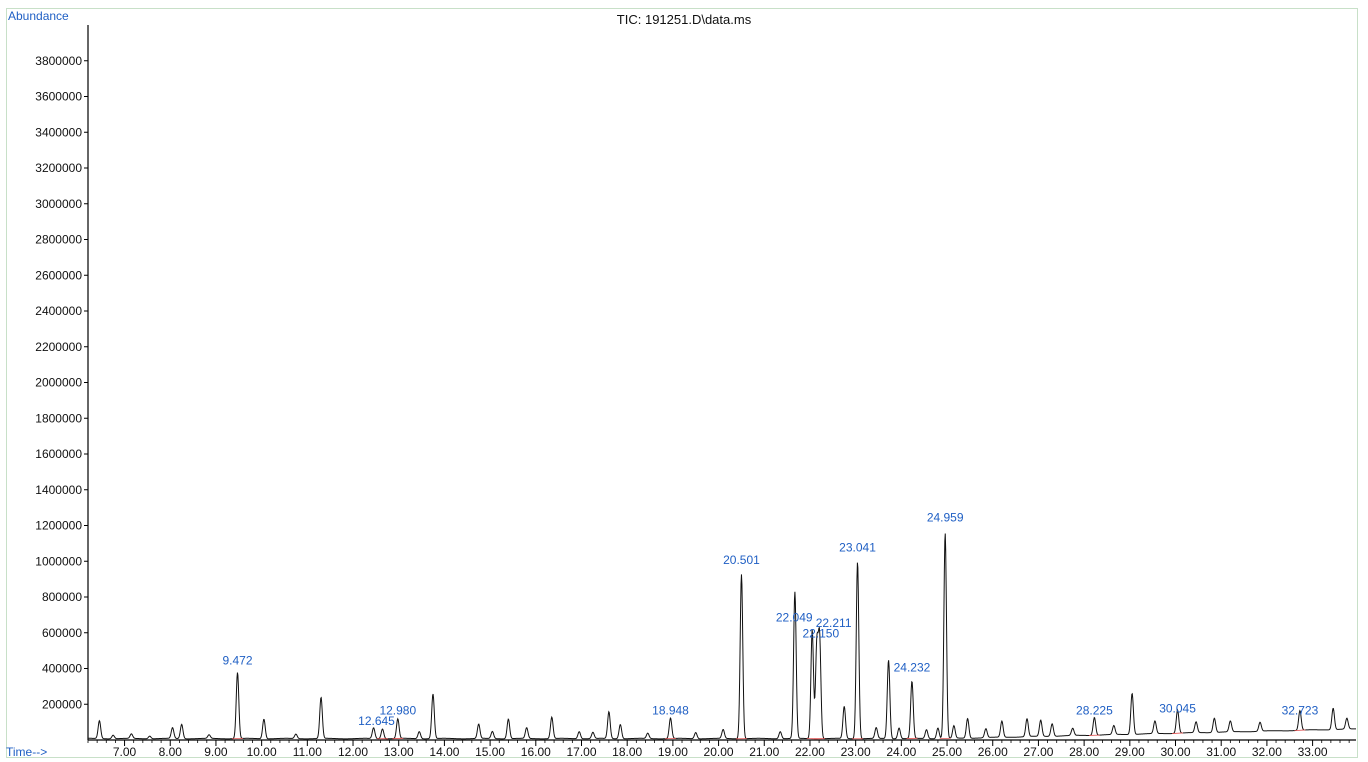 Image resolution: width=1368 pixels, height=762 pixels. I want to click on peak-label: 24.232, so click(912, 667).